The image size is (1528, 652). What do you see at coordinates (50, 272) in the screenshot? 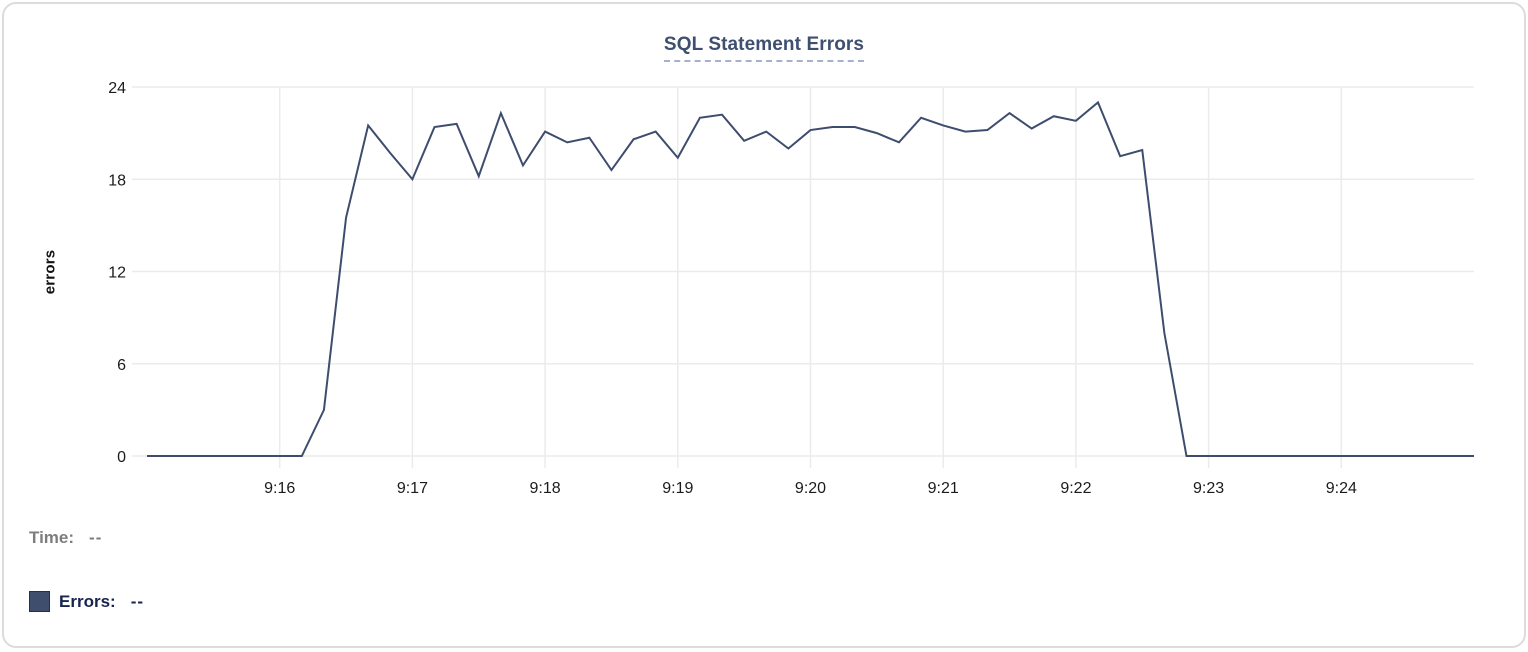
I see `y-axis-title: errors` at bounding box center [50, 272].